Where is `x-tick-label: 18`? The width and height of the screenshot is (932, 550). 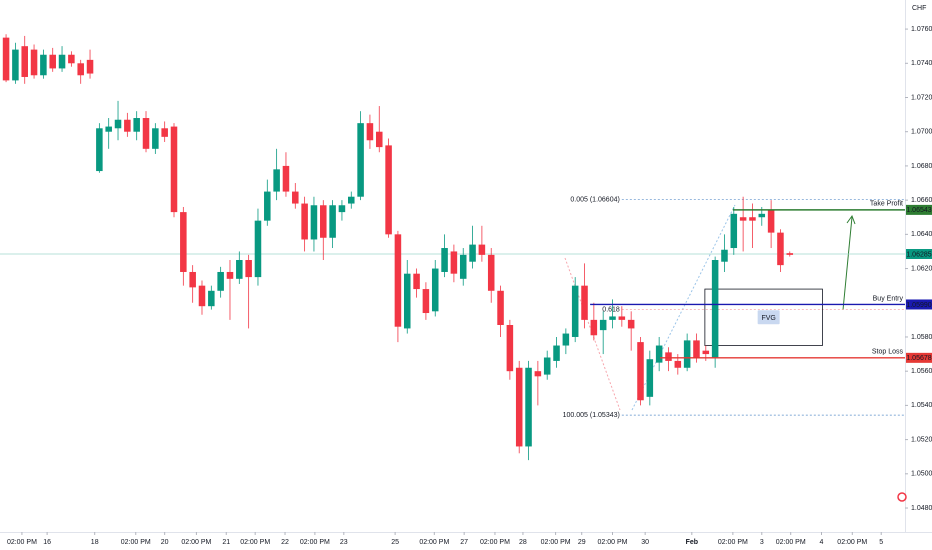
x-tick-label: 18 is located at coordinates (95, 542).